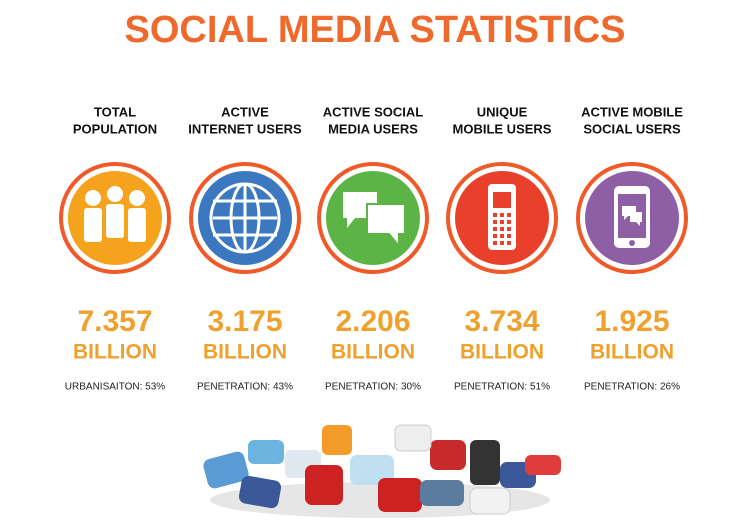 This screenshot has width=750, height=525. I want to click on stat-label: MEDIA USERS, so click(373, 128).